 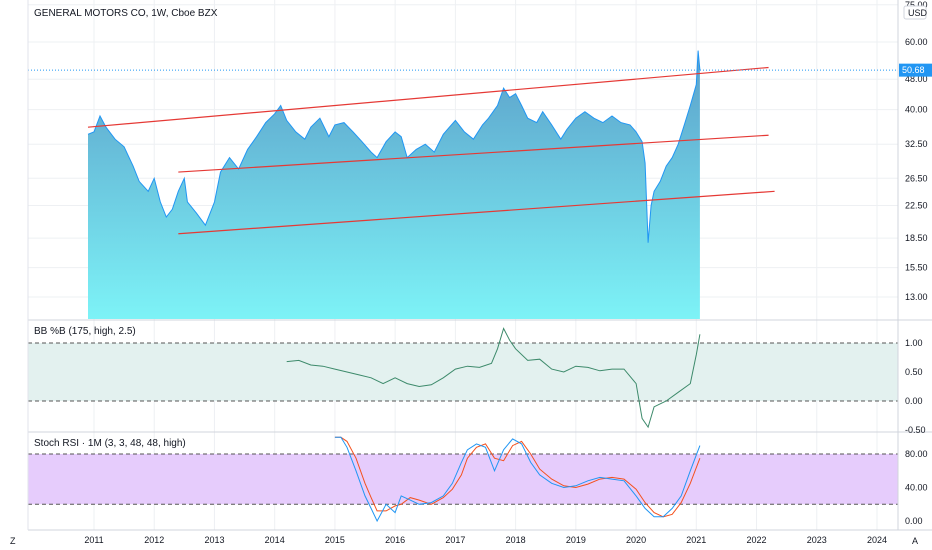 What do you see at coordinates (916, 178) in the screenshot?
I see `price-tick-label: 26.50` at bounding box center [916, 178].